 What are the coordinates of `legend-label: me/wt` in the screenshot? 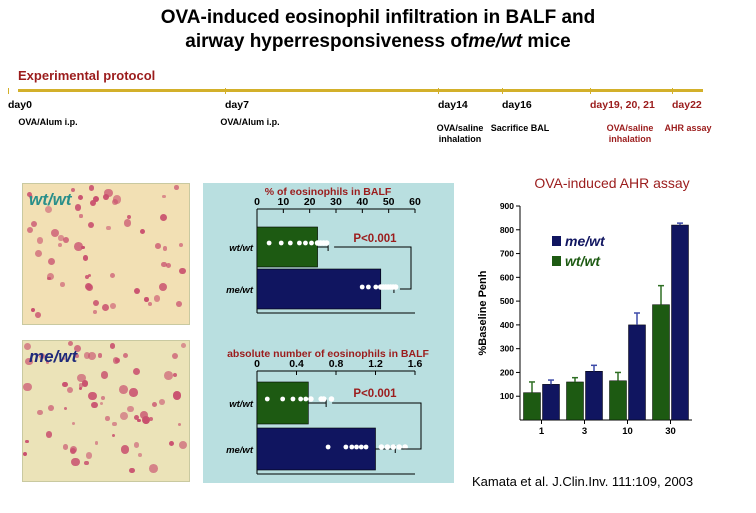 It's located at (585, 241).